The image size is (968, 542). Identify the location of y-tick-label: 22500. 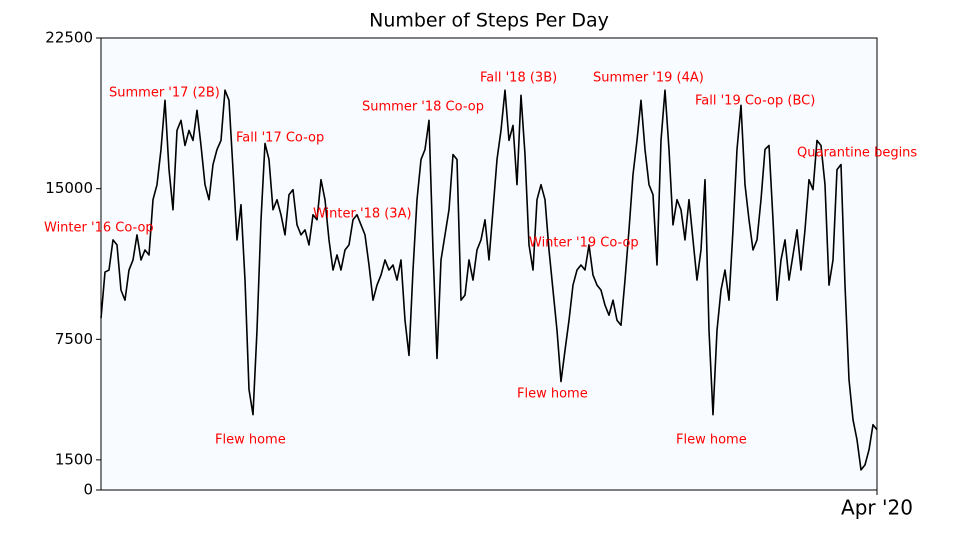
(69, 38).